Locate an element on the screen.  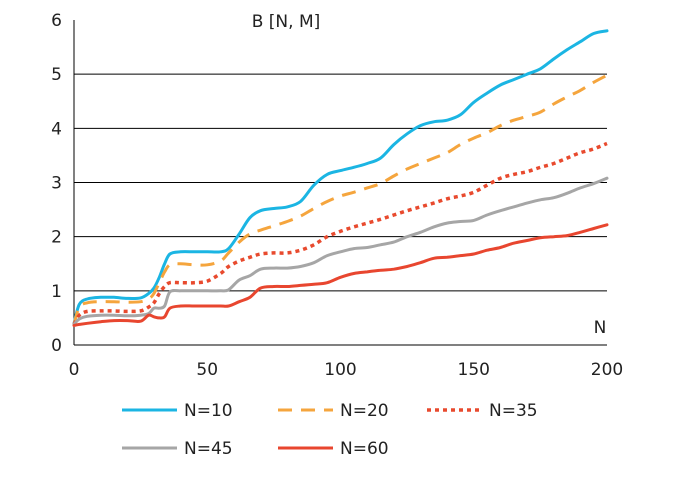
x-tick-labels: 0 50 100 150 200 is located at coordinates (346, 370).